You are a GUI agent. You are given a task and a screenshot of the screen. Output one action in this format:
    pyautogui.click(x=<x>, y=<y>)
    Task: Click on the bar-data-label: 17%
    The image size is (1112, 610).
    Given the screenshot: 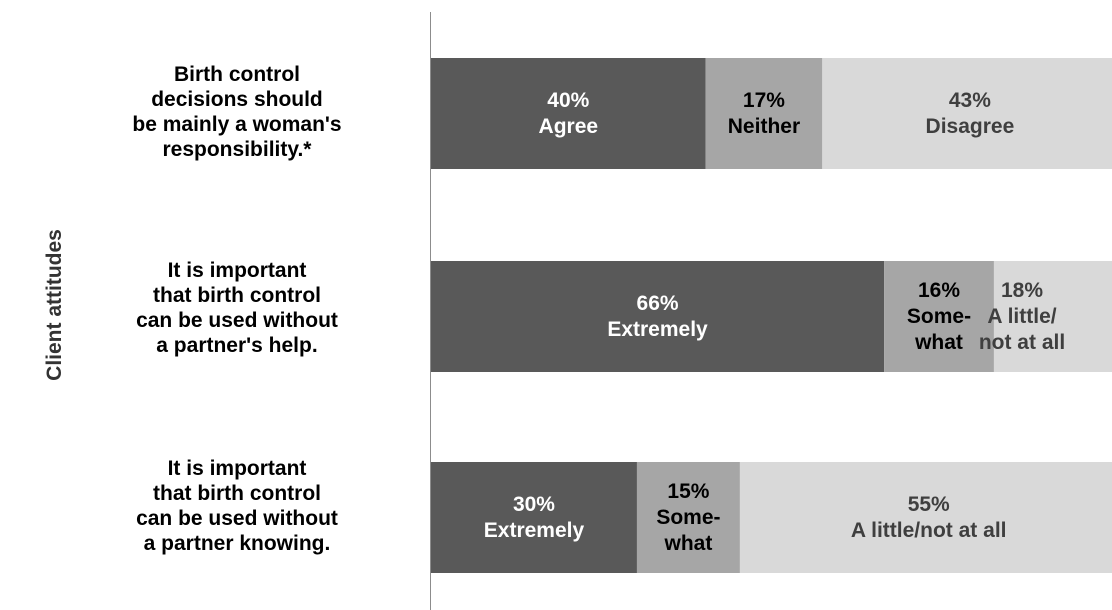 What is the action you would take?
    pyautogui.click(x=764, y=100)
    